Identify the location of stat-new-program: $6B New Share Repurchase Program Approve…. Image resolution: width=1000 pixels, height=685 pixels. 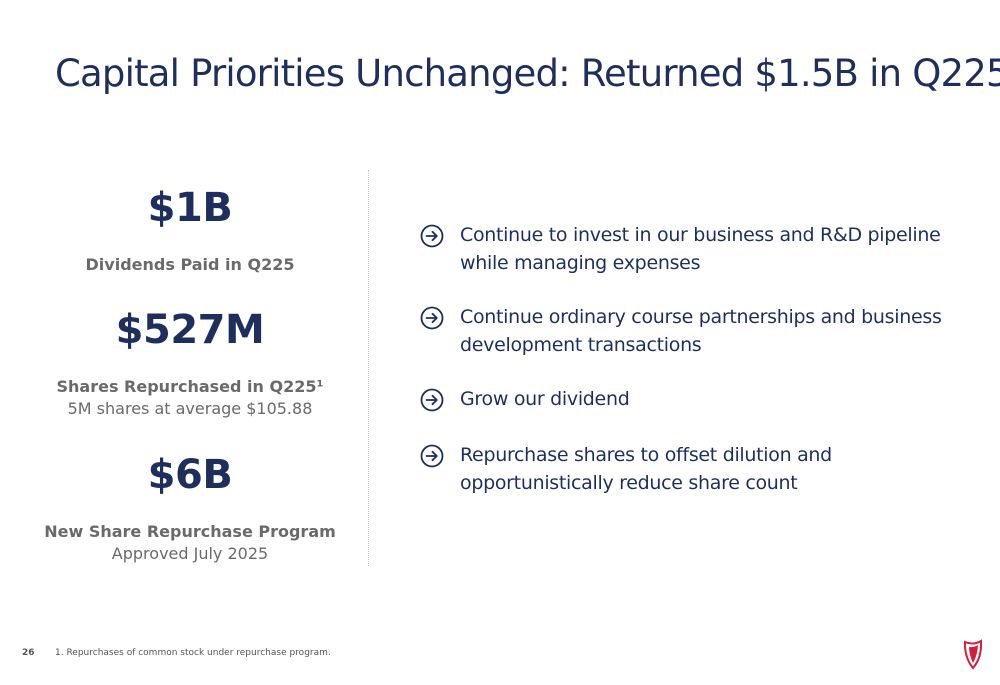
(190, 510).